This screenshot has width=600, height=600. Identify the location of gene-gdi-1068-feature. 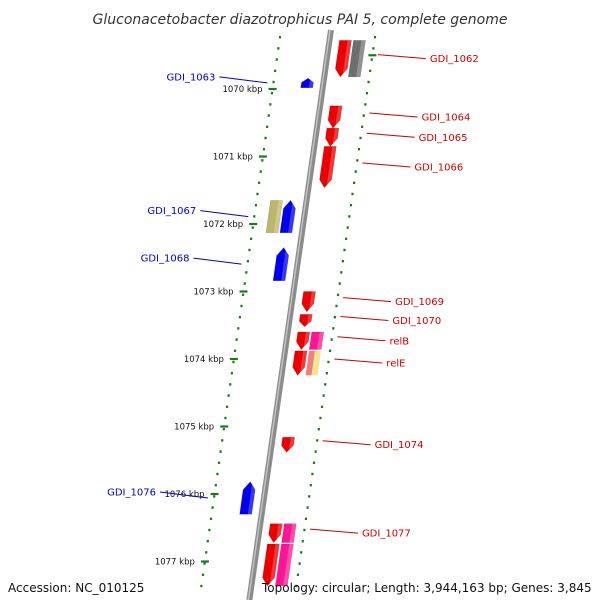
(281, 264).